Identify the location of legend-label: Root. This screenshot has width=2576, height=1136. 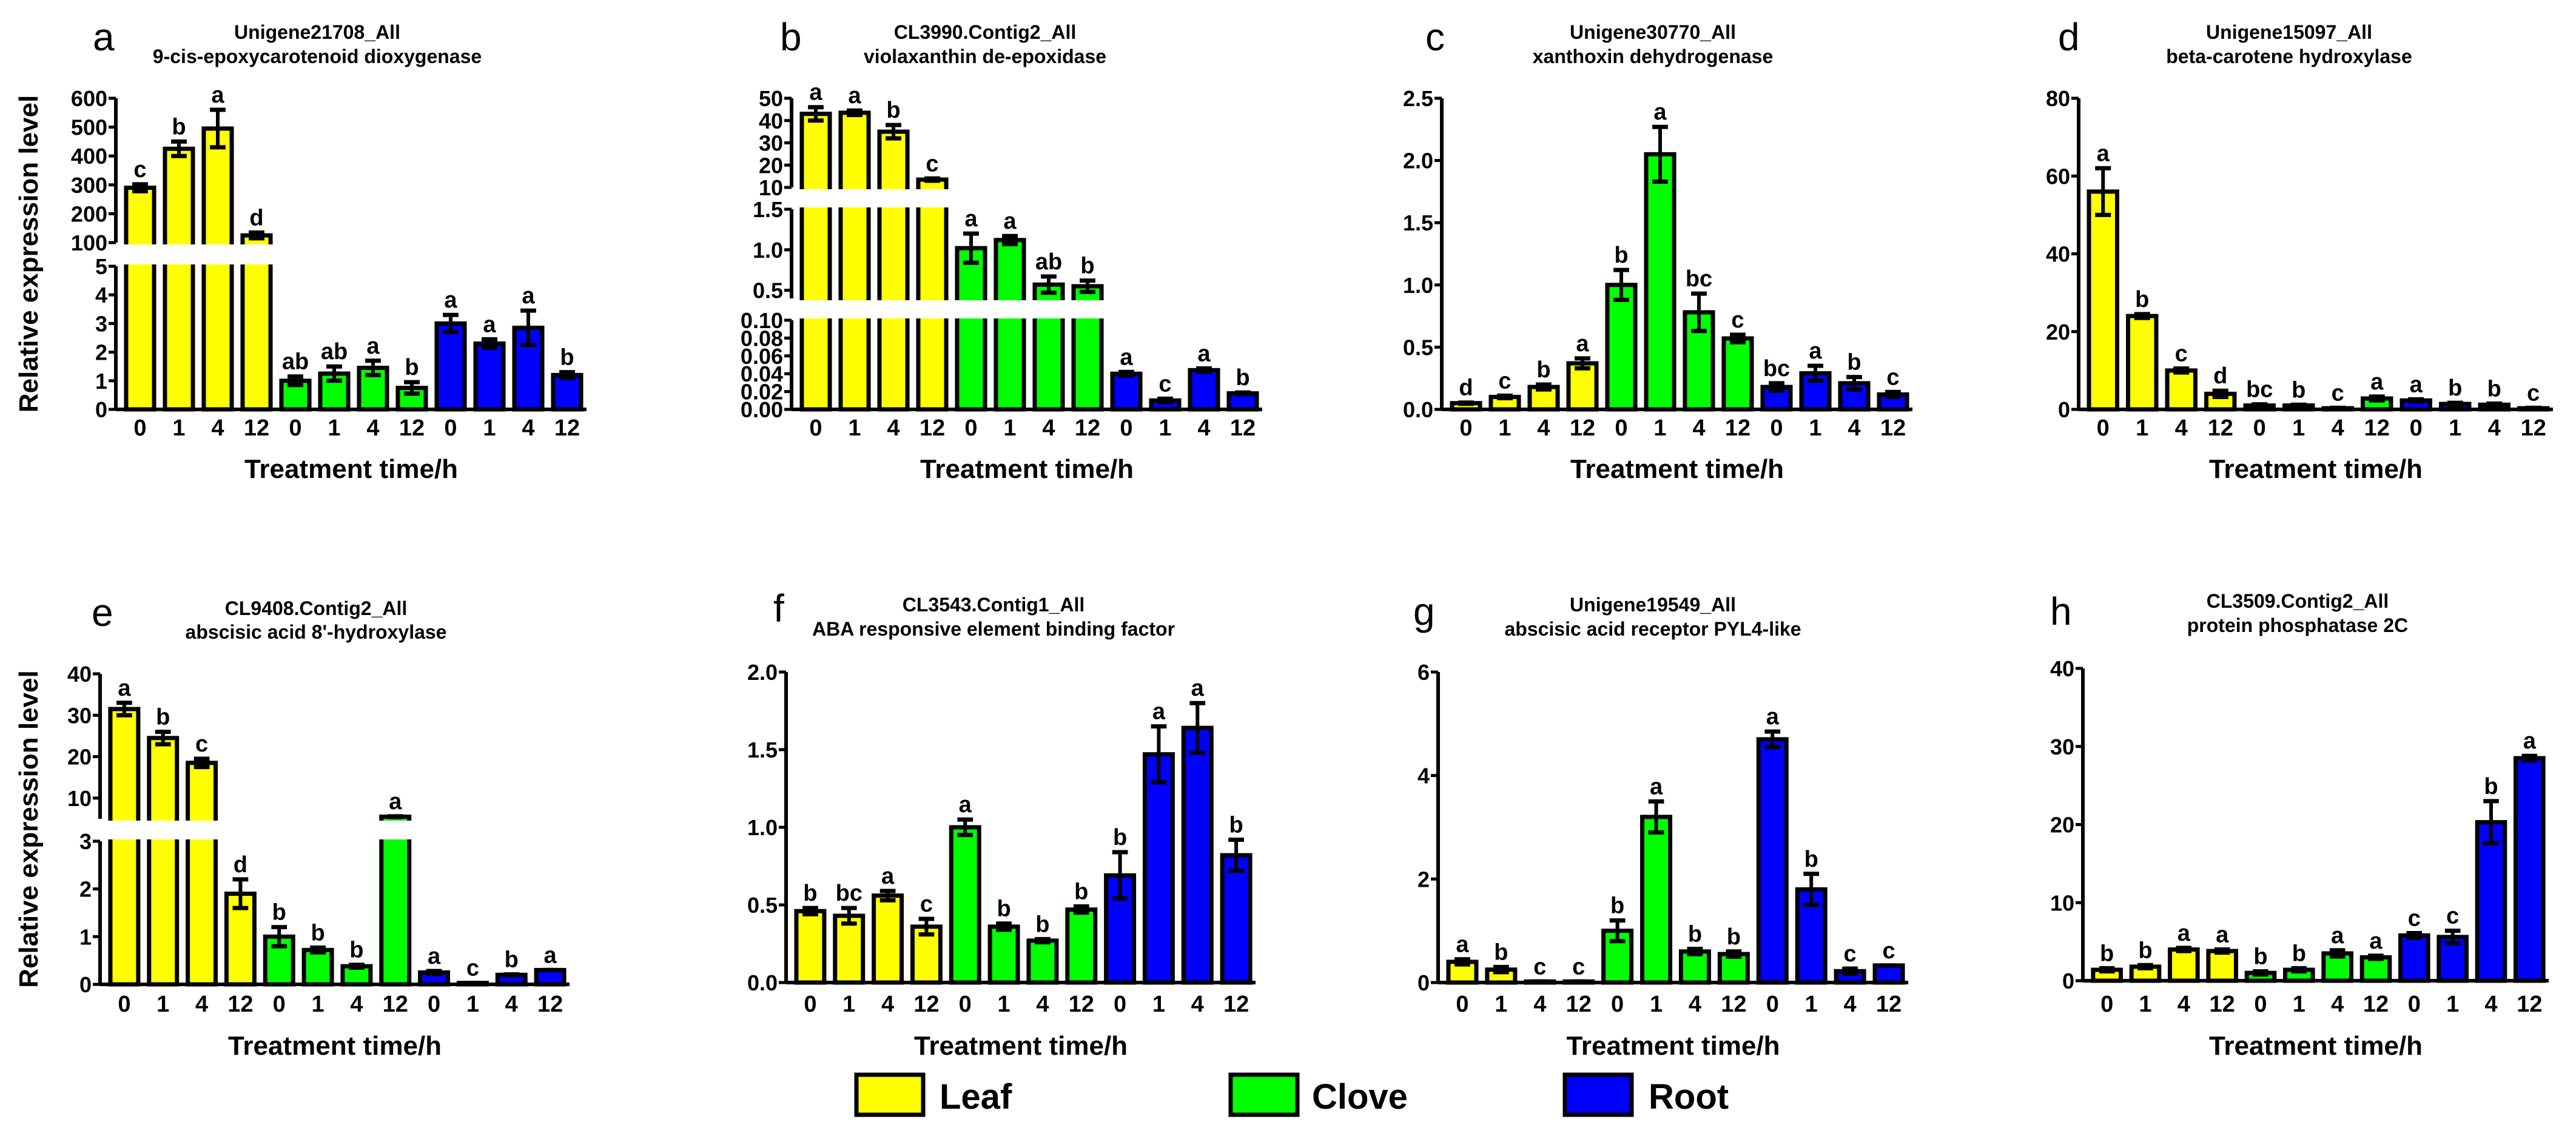
(1689, 1097).